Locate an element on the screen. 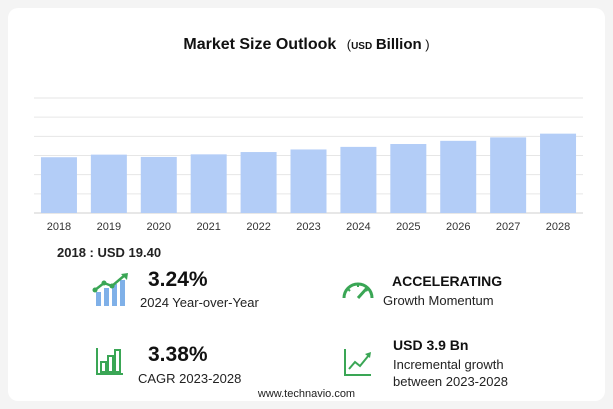 This screenshot has width=613, height=409. momentum-stat: ACCELERATING is located at coordinates (447, 281).